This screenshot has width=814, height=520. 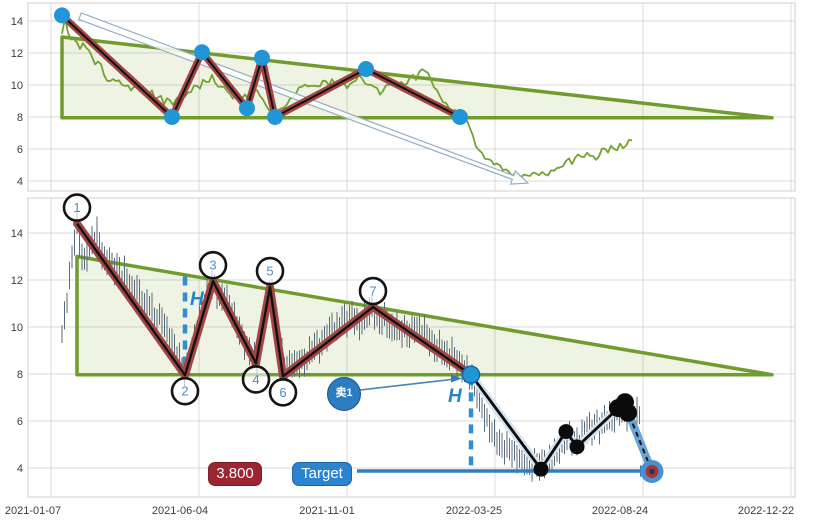 What do you see at coordinates (620, 511) in the screenshot?
I see `x-tick-label: 2022-08-24` at bounding box center [620, 511].